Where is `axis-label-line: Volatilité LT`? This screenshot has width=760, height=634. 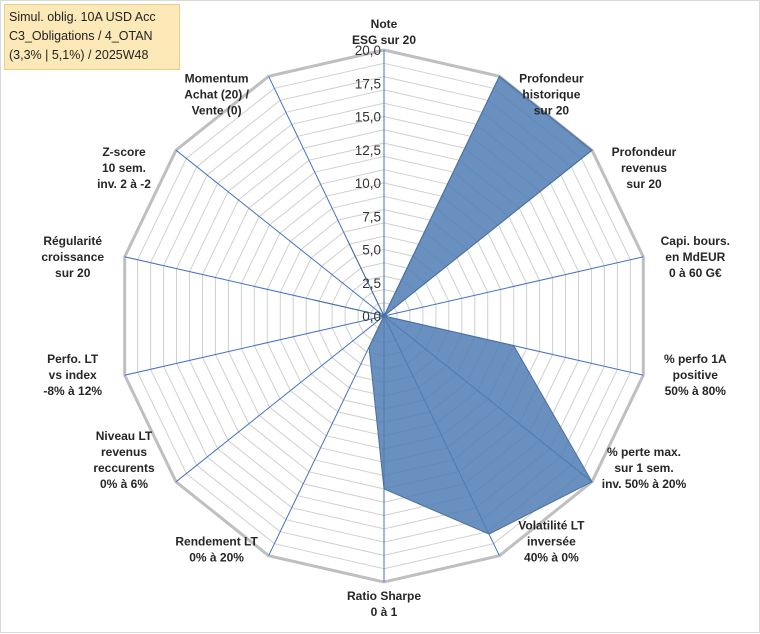 axis-label-line: Volatilité LT is located at coordinates (551, 526).